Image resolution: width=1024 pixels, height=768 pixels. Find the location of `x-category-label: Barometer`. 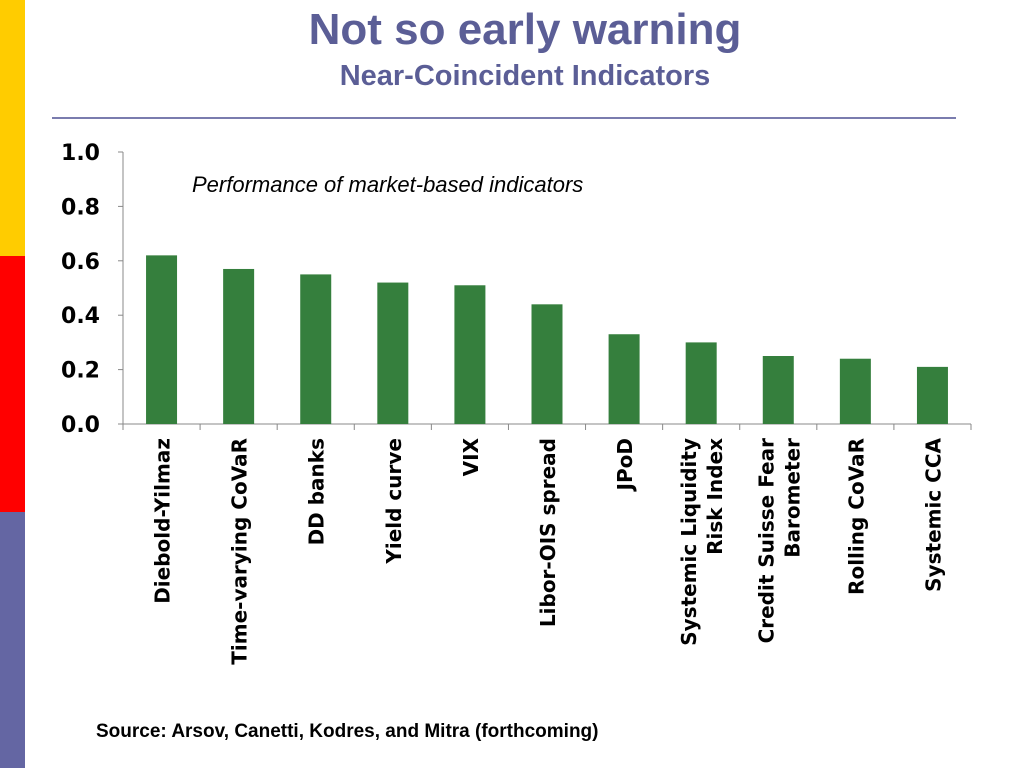

x-category-label: Barometer is located at coordinates (792, 498).